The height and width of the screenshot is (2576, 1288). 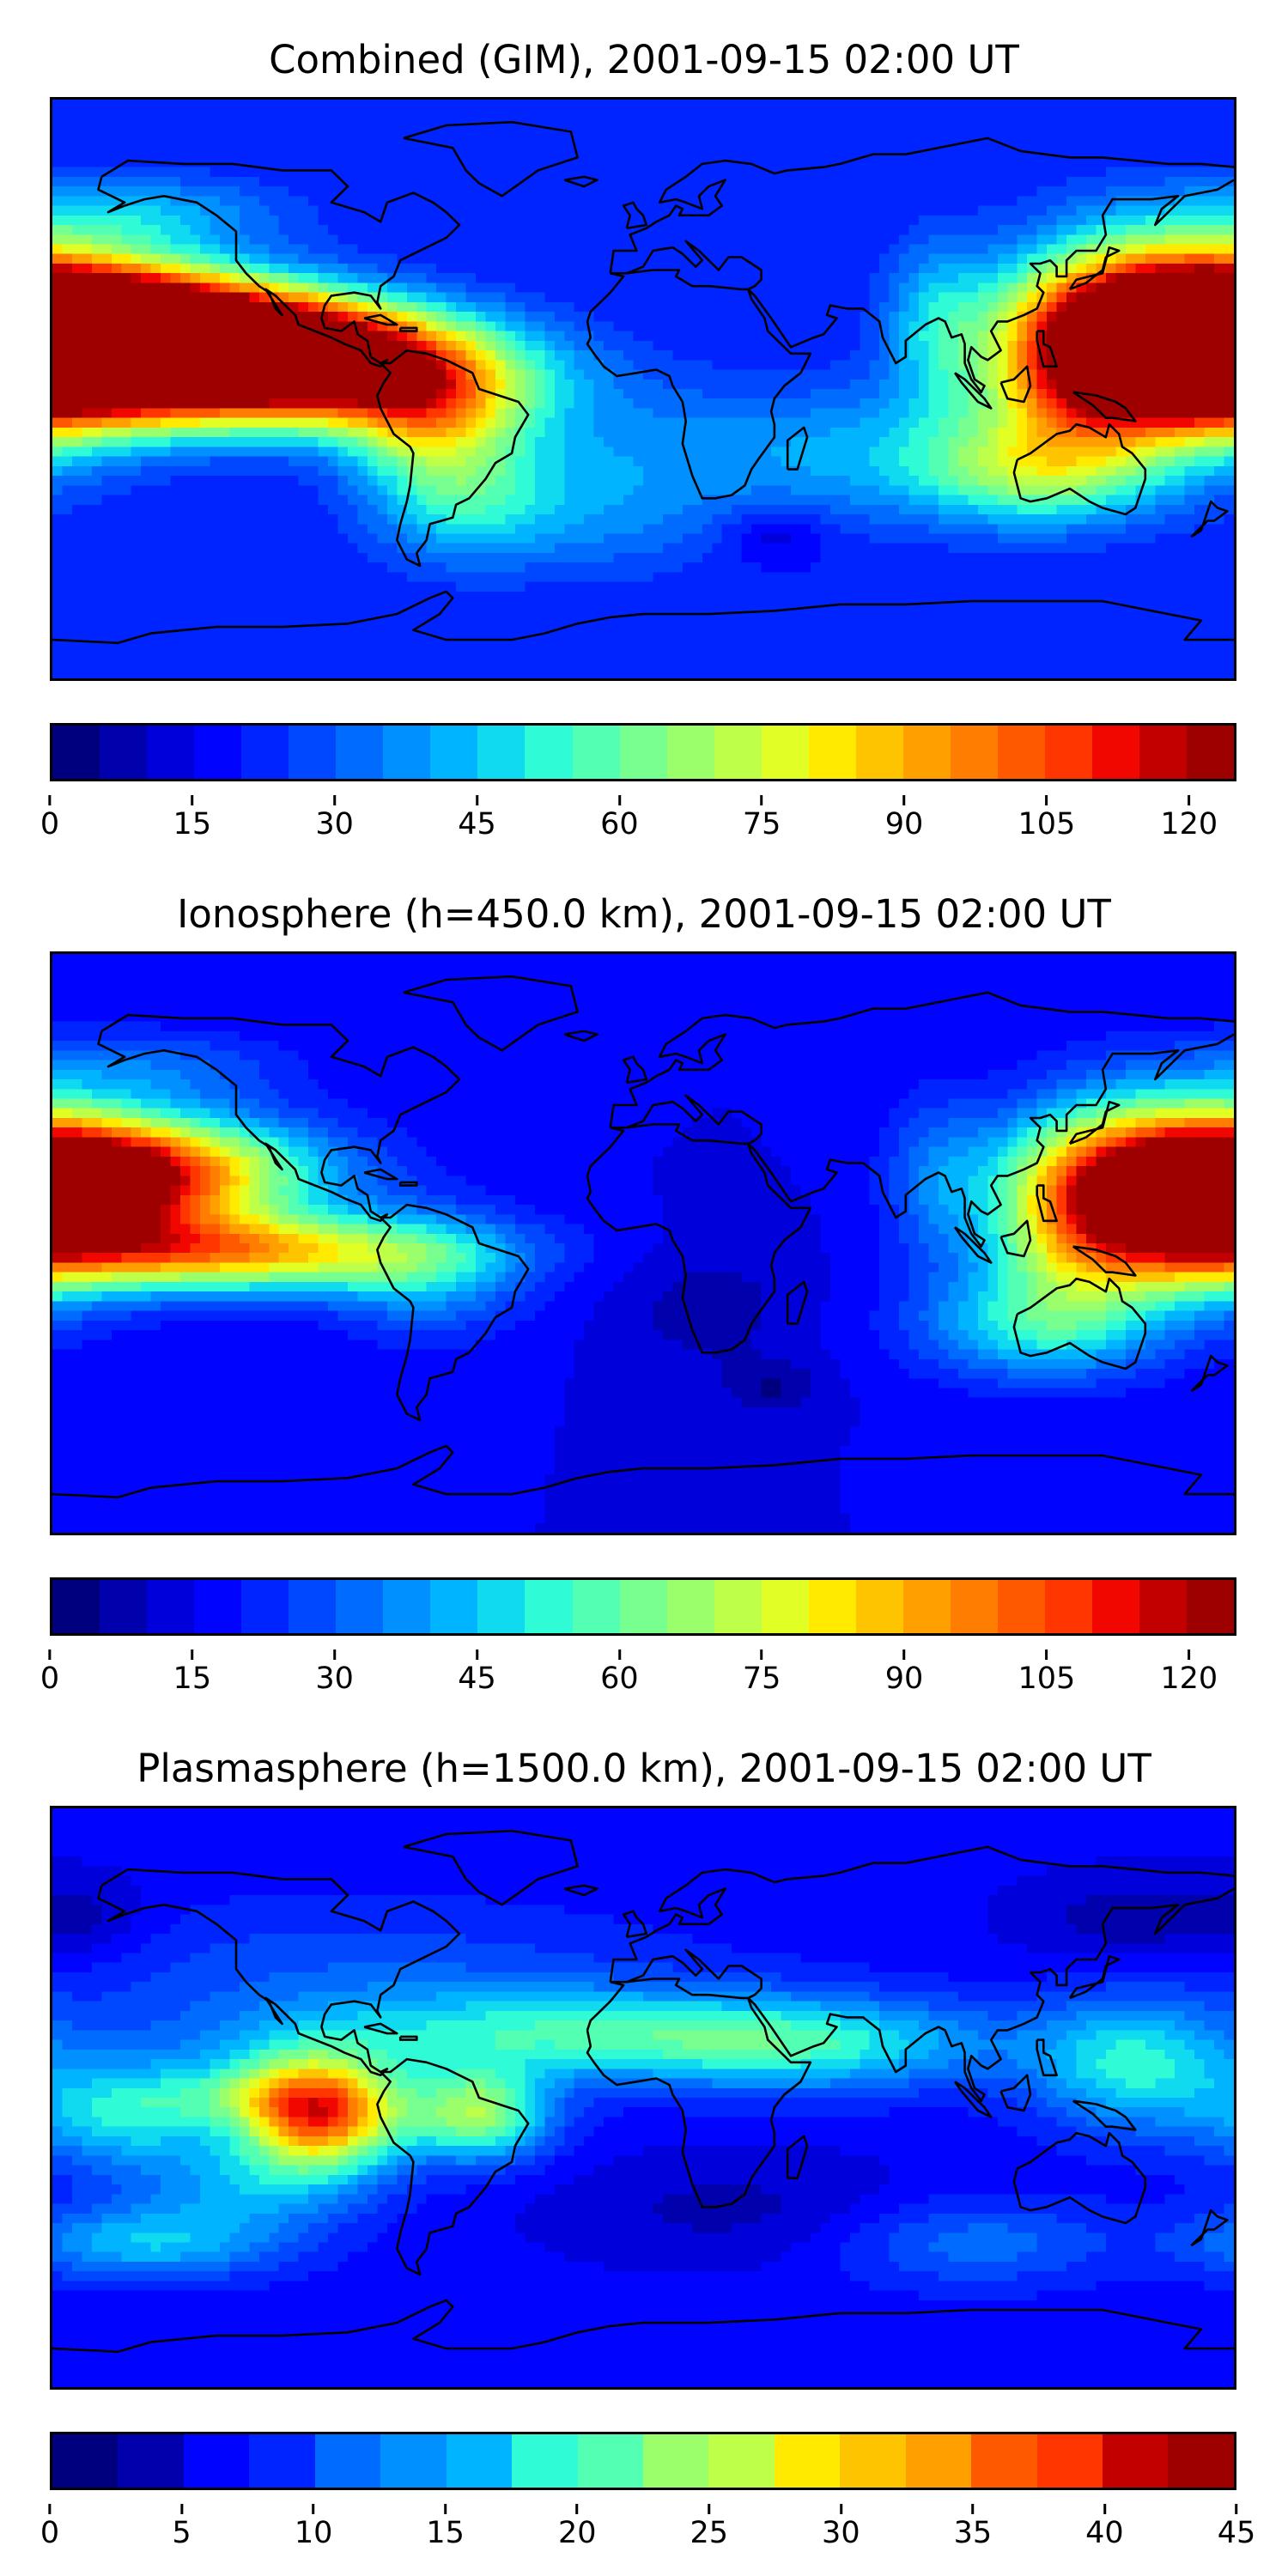 I want to click on colorbar-tick-label: 15, so click(x=192, y=824).